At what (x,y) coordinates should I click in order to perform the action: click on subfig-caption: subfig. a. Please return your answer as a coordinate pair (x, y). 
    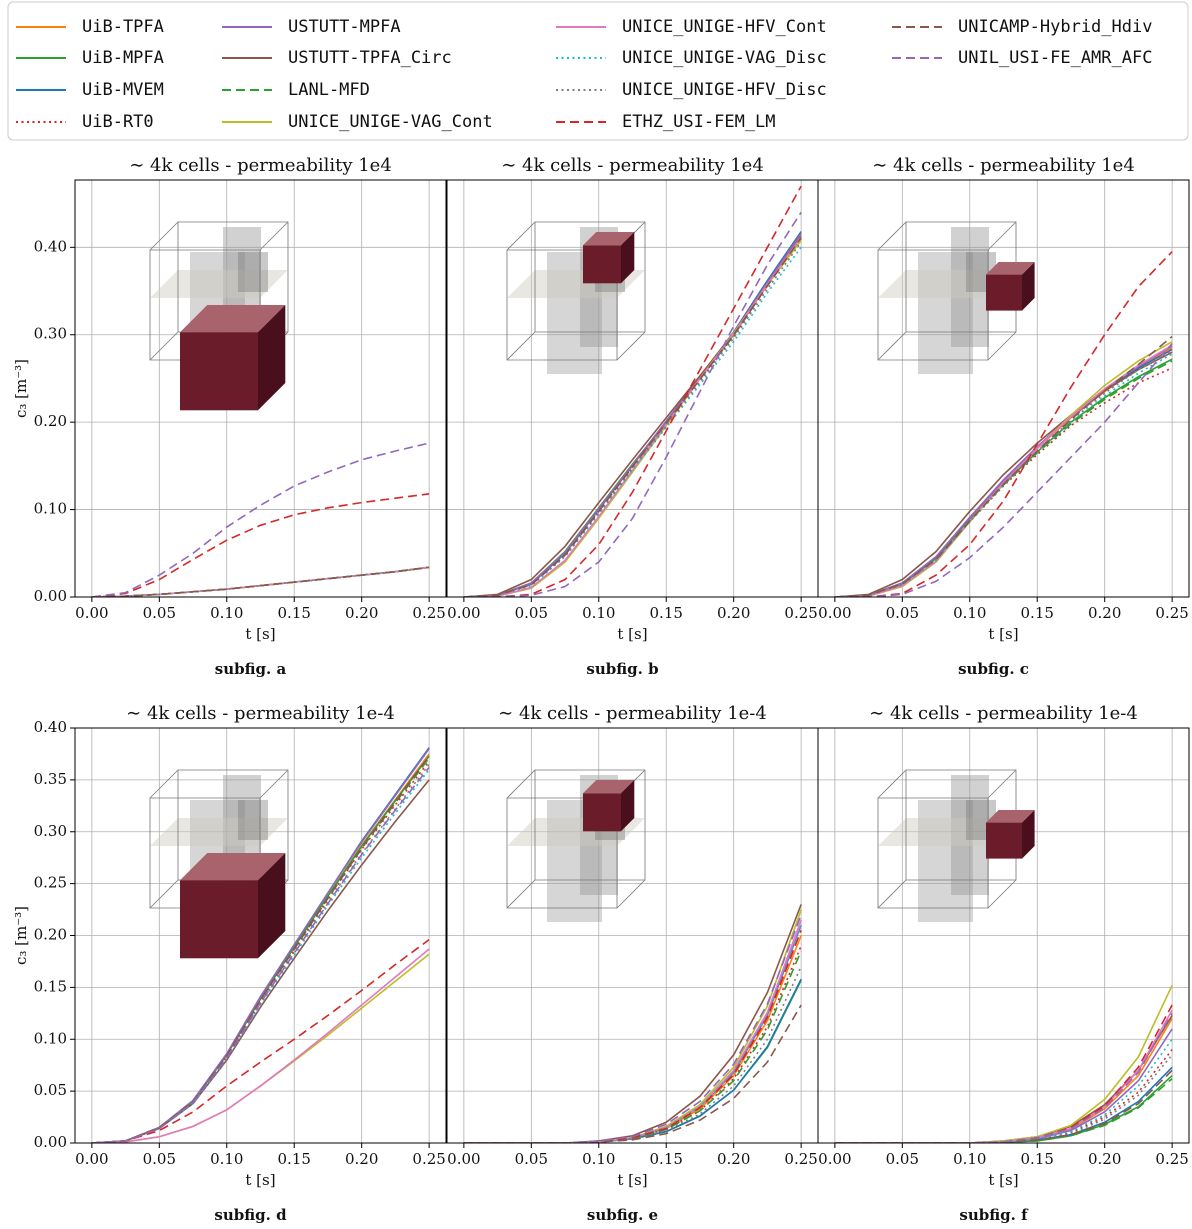
    Looking at the image, I should click on (251, 669).